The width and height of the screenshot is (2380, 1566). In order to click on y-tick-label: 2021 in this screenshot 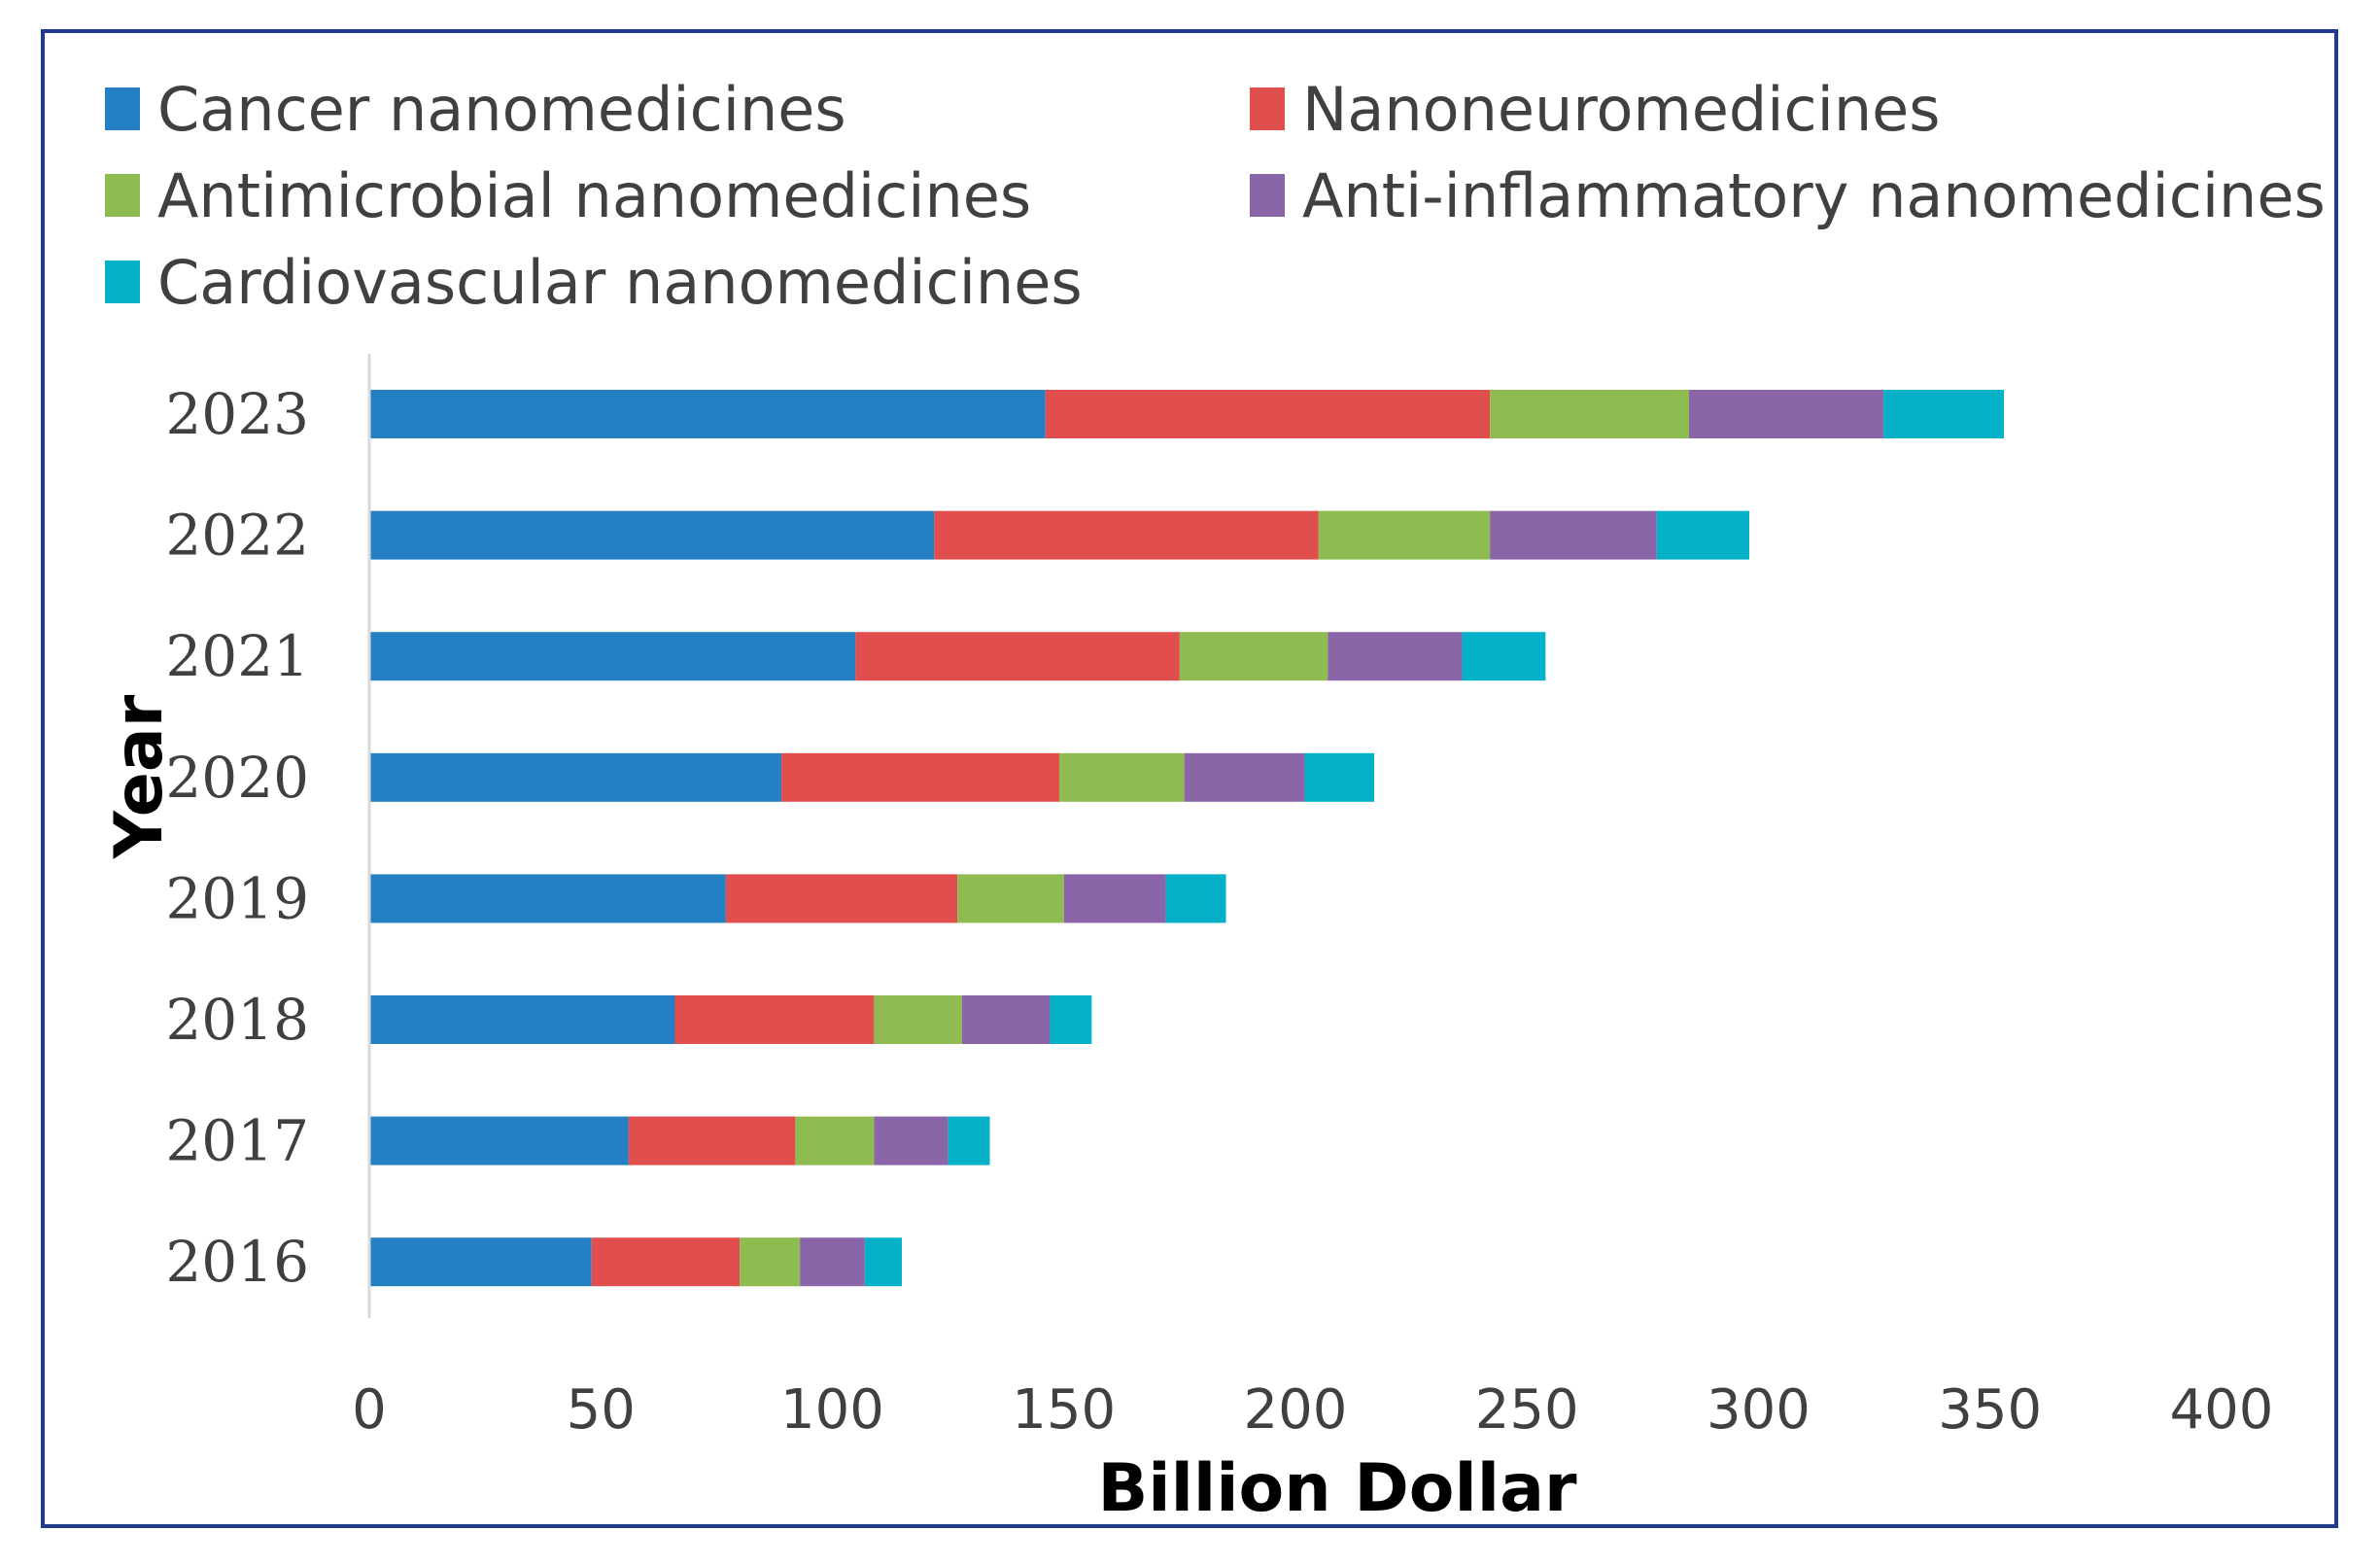, I will do `click(237, 656)`.